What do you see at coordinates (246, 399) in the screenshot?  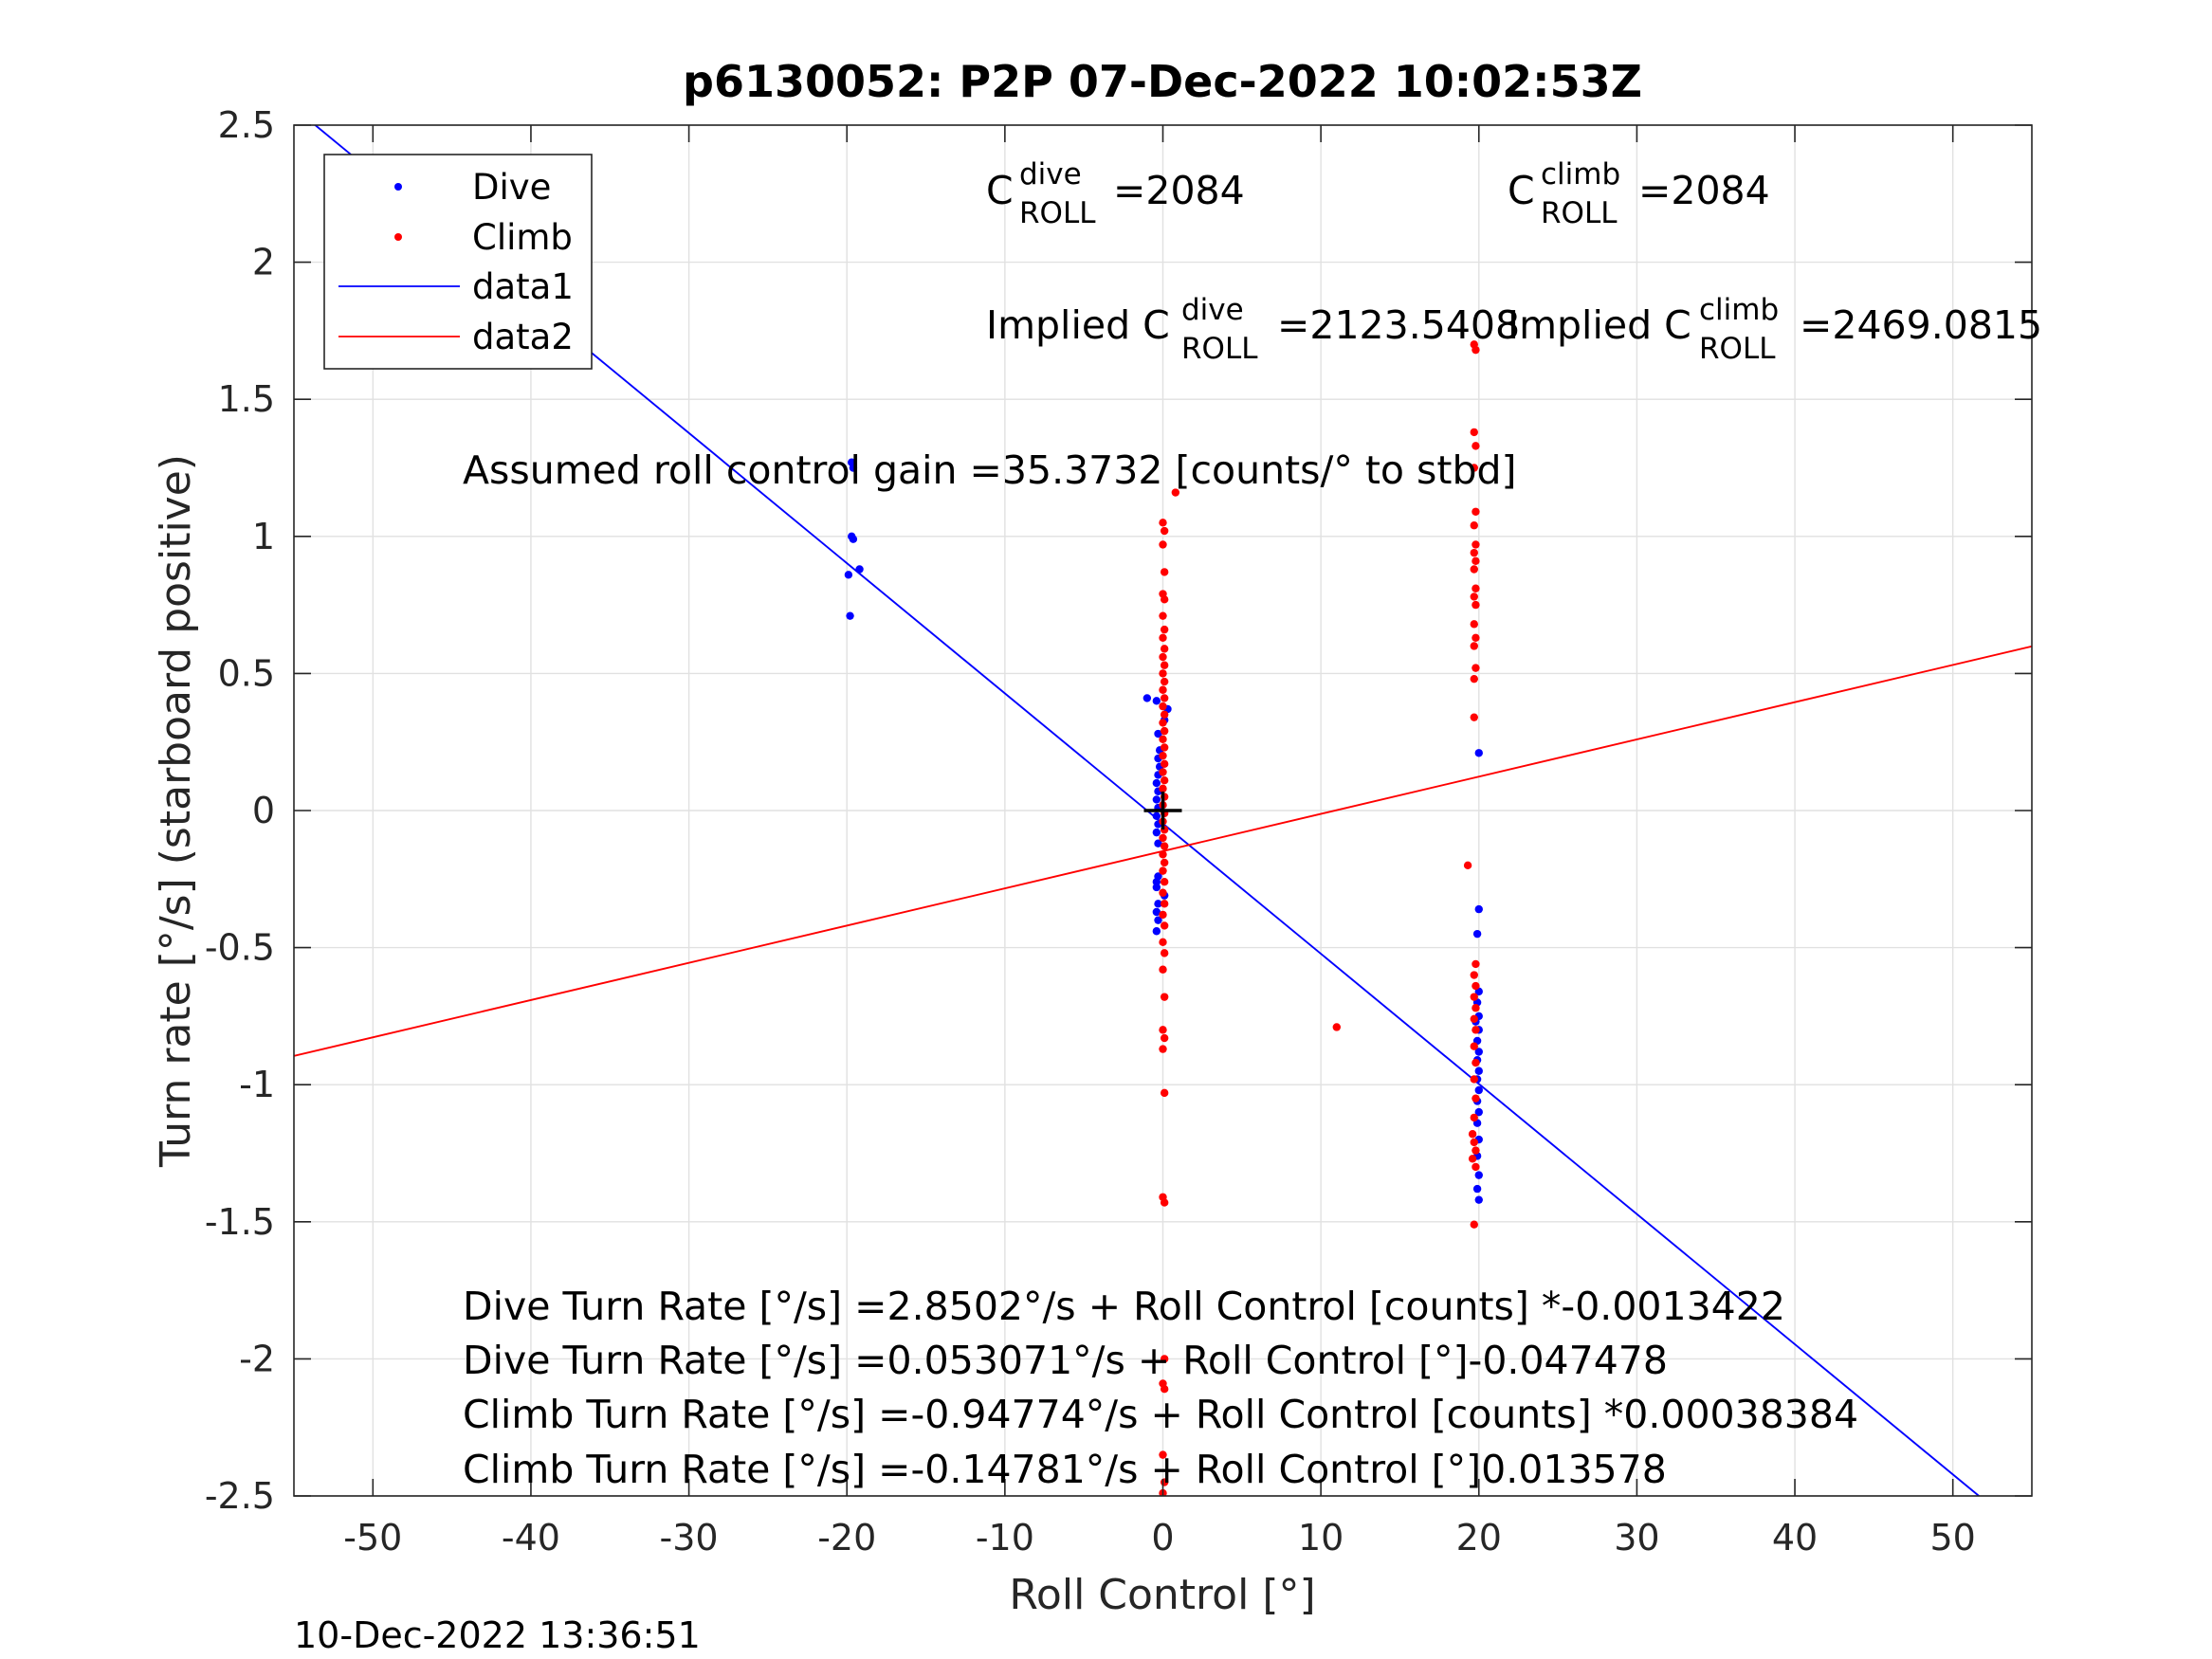 I see `y-tick-label: 1.5` at bounding box center [246, 399].